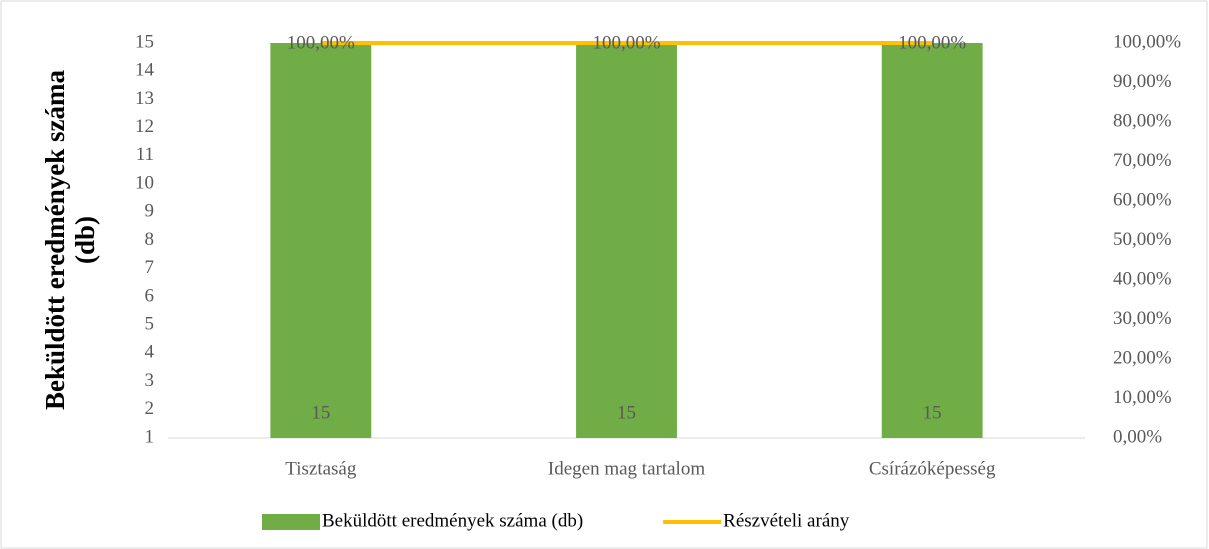 The image size is (1209, 549). What do you see at coordinates (1142, 120) in the screenshot?
I see `y2-tick-label: 80,00%` at bounding box center [1142, 120].